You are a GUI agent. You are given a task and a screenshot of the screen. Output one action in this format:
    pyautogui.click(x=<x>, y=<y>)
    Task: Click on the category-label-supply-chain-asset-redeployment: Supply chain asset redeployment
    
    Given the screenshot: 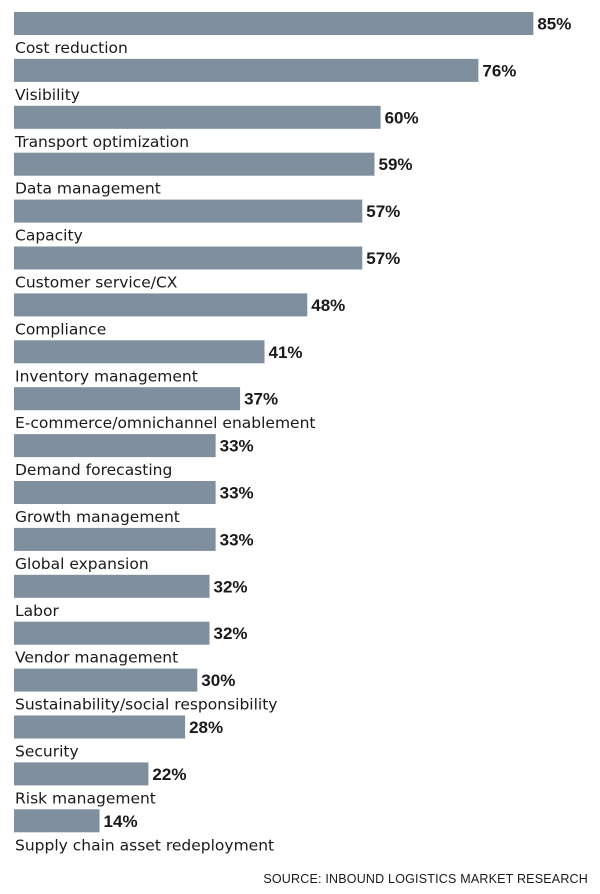 What is the action you would take?
    pyautogui.click(x=144, y=845)
    